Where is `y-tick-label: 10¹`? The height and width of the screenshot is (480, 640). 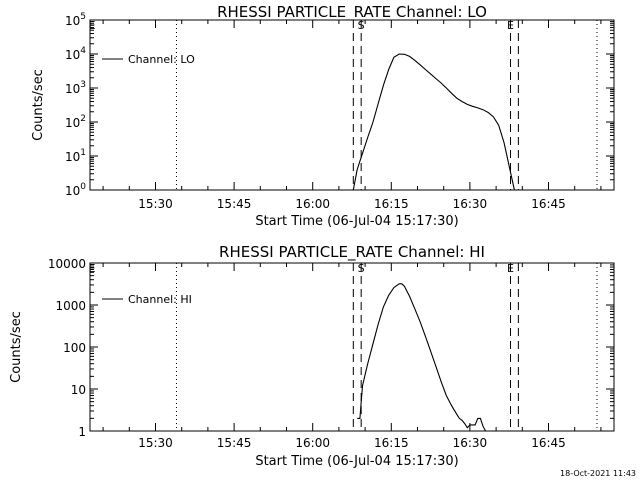
y-tick-label: 10¹ is located at coordinates (75, 156).